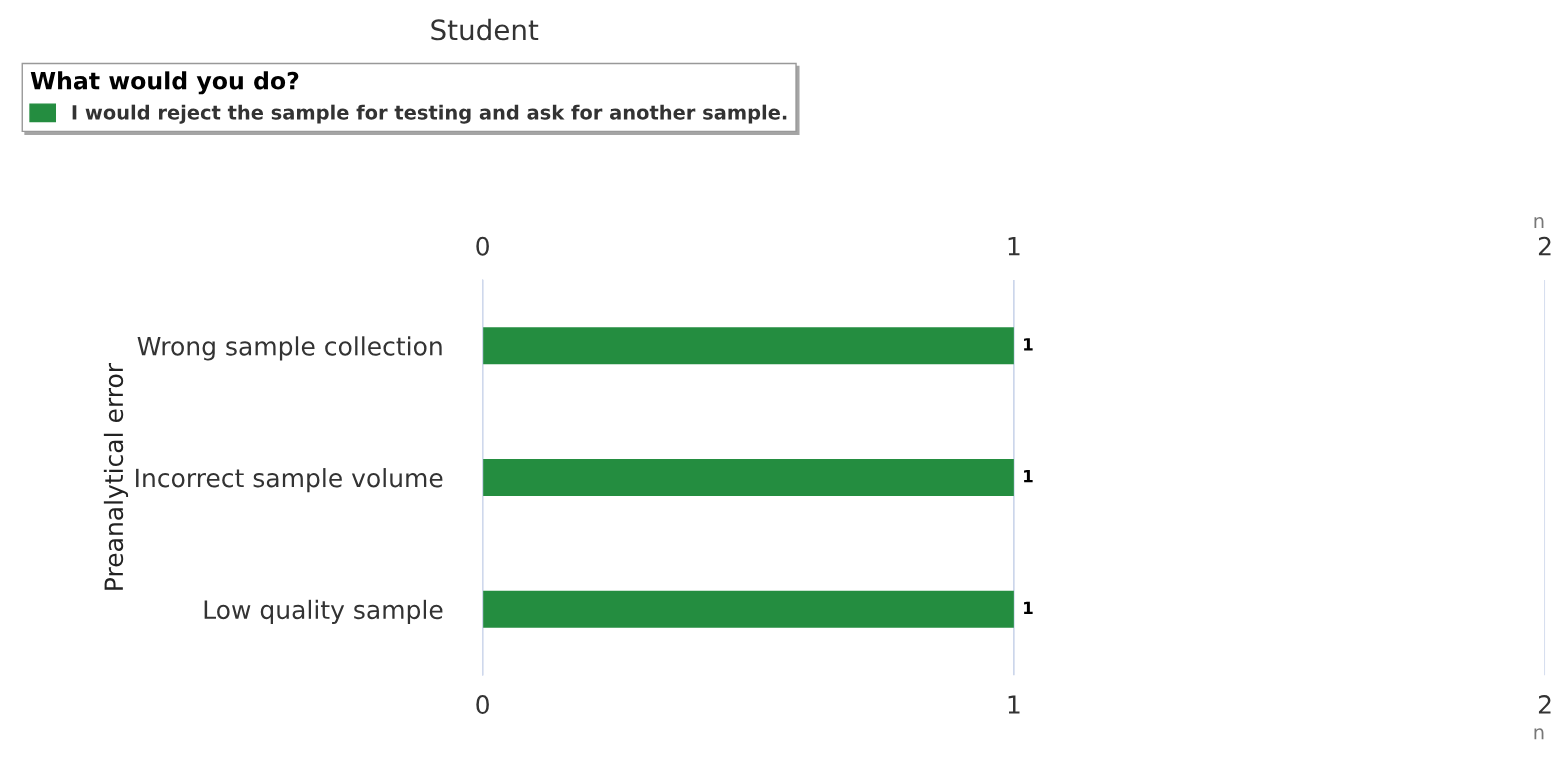 This screenshot has width=1567, height=769. Describe the element at coordinates (1014, 246) in the screenshot. I see `x2-tick-label: 1` at that location.